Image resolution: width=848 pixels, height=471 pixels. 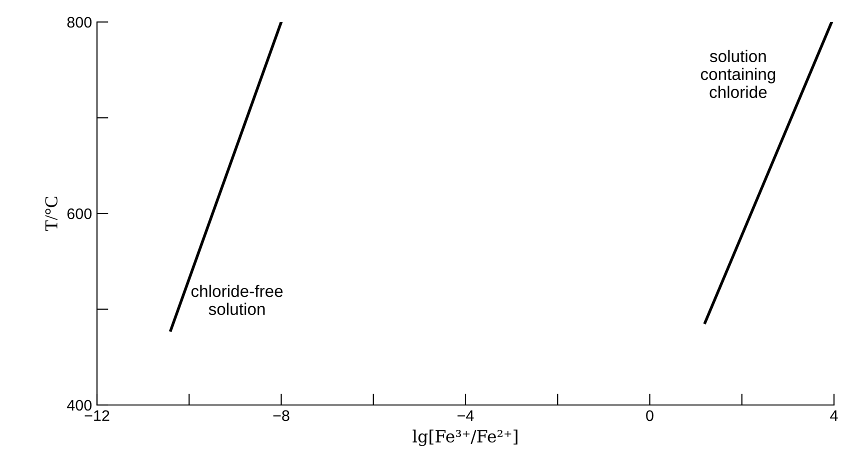 I want to click on y-axis-title: T/°C, so click(x=51, y=213).